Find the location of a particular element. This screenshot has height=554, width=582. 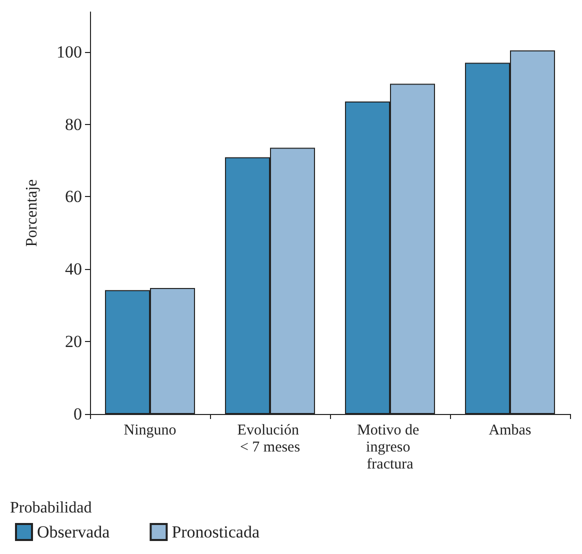

y-tick-label: 40 is located at coordinates (73, 269).